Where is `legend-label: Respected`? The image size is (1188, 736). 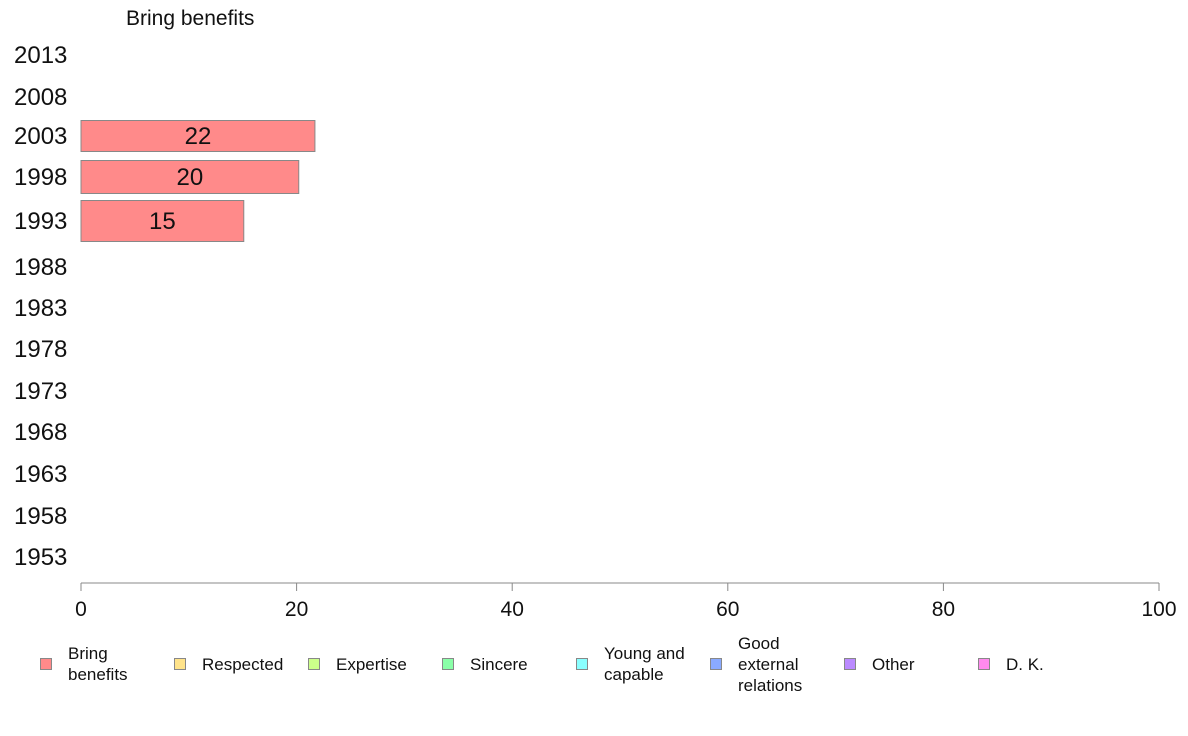
legend-label: Respected is located at coordinates (243, 664).